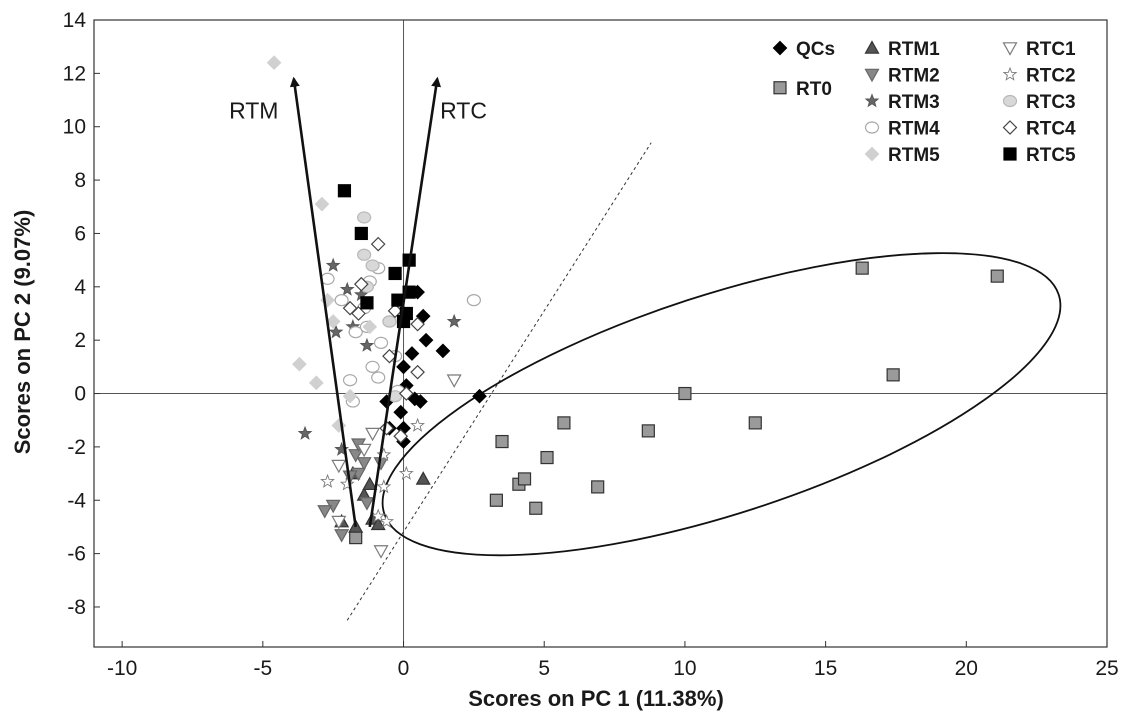  I want to click on y-tick-label-10: 10, so click(74, 127).